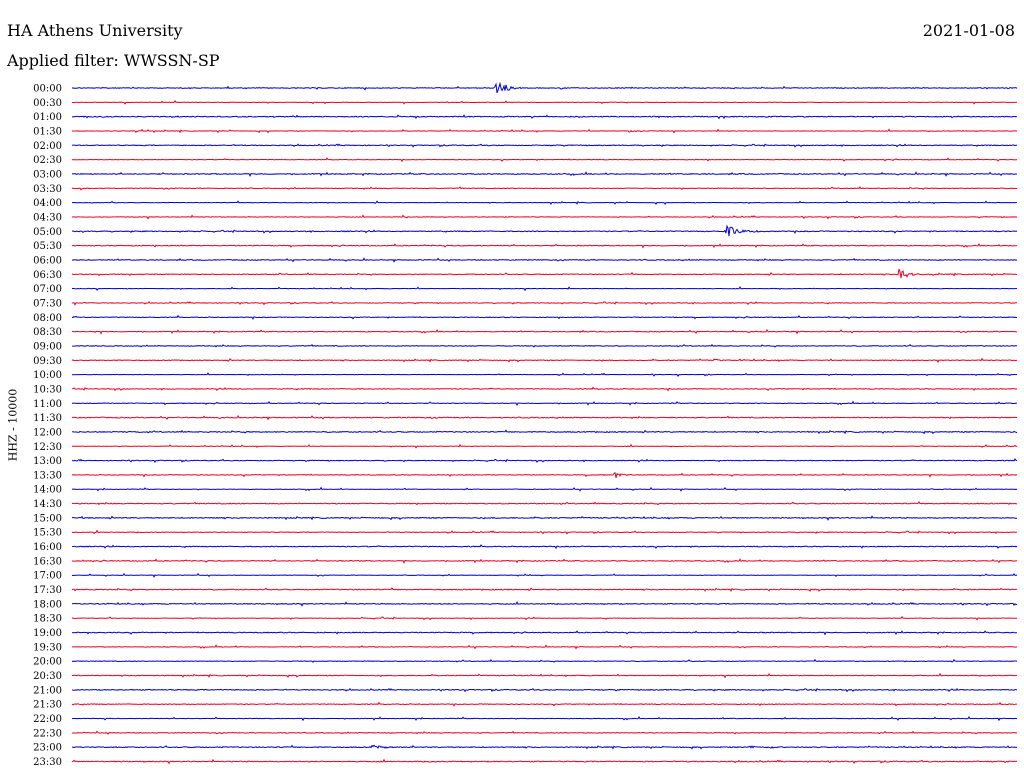  Describe the element at coordinates (47, 260) in the screenshot. I see `row-time-label: 06:00` at that location.